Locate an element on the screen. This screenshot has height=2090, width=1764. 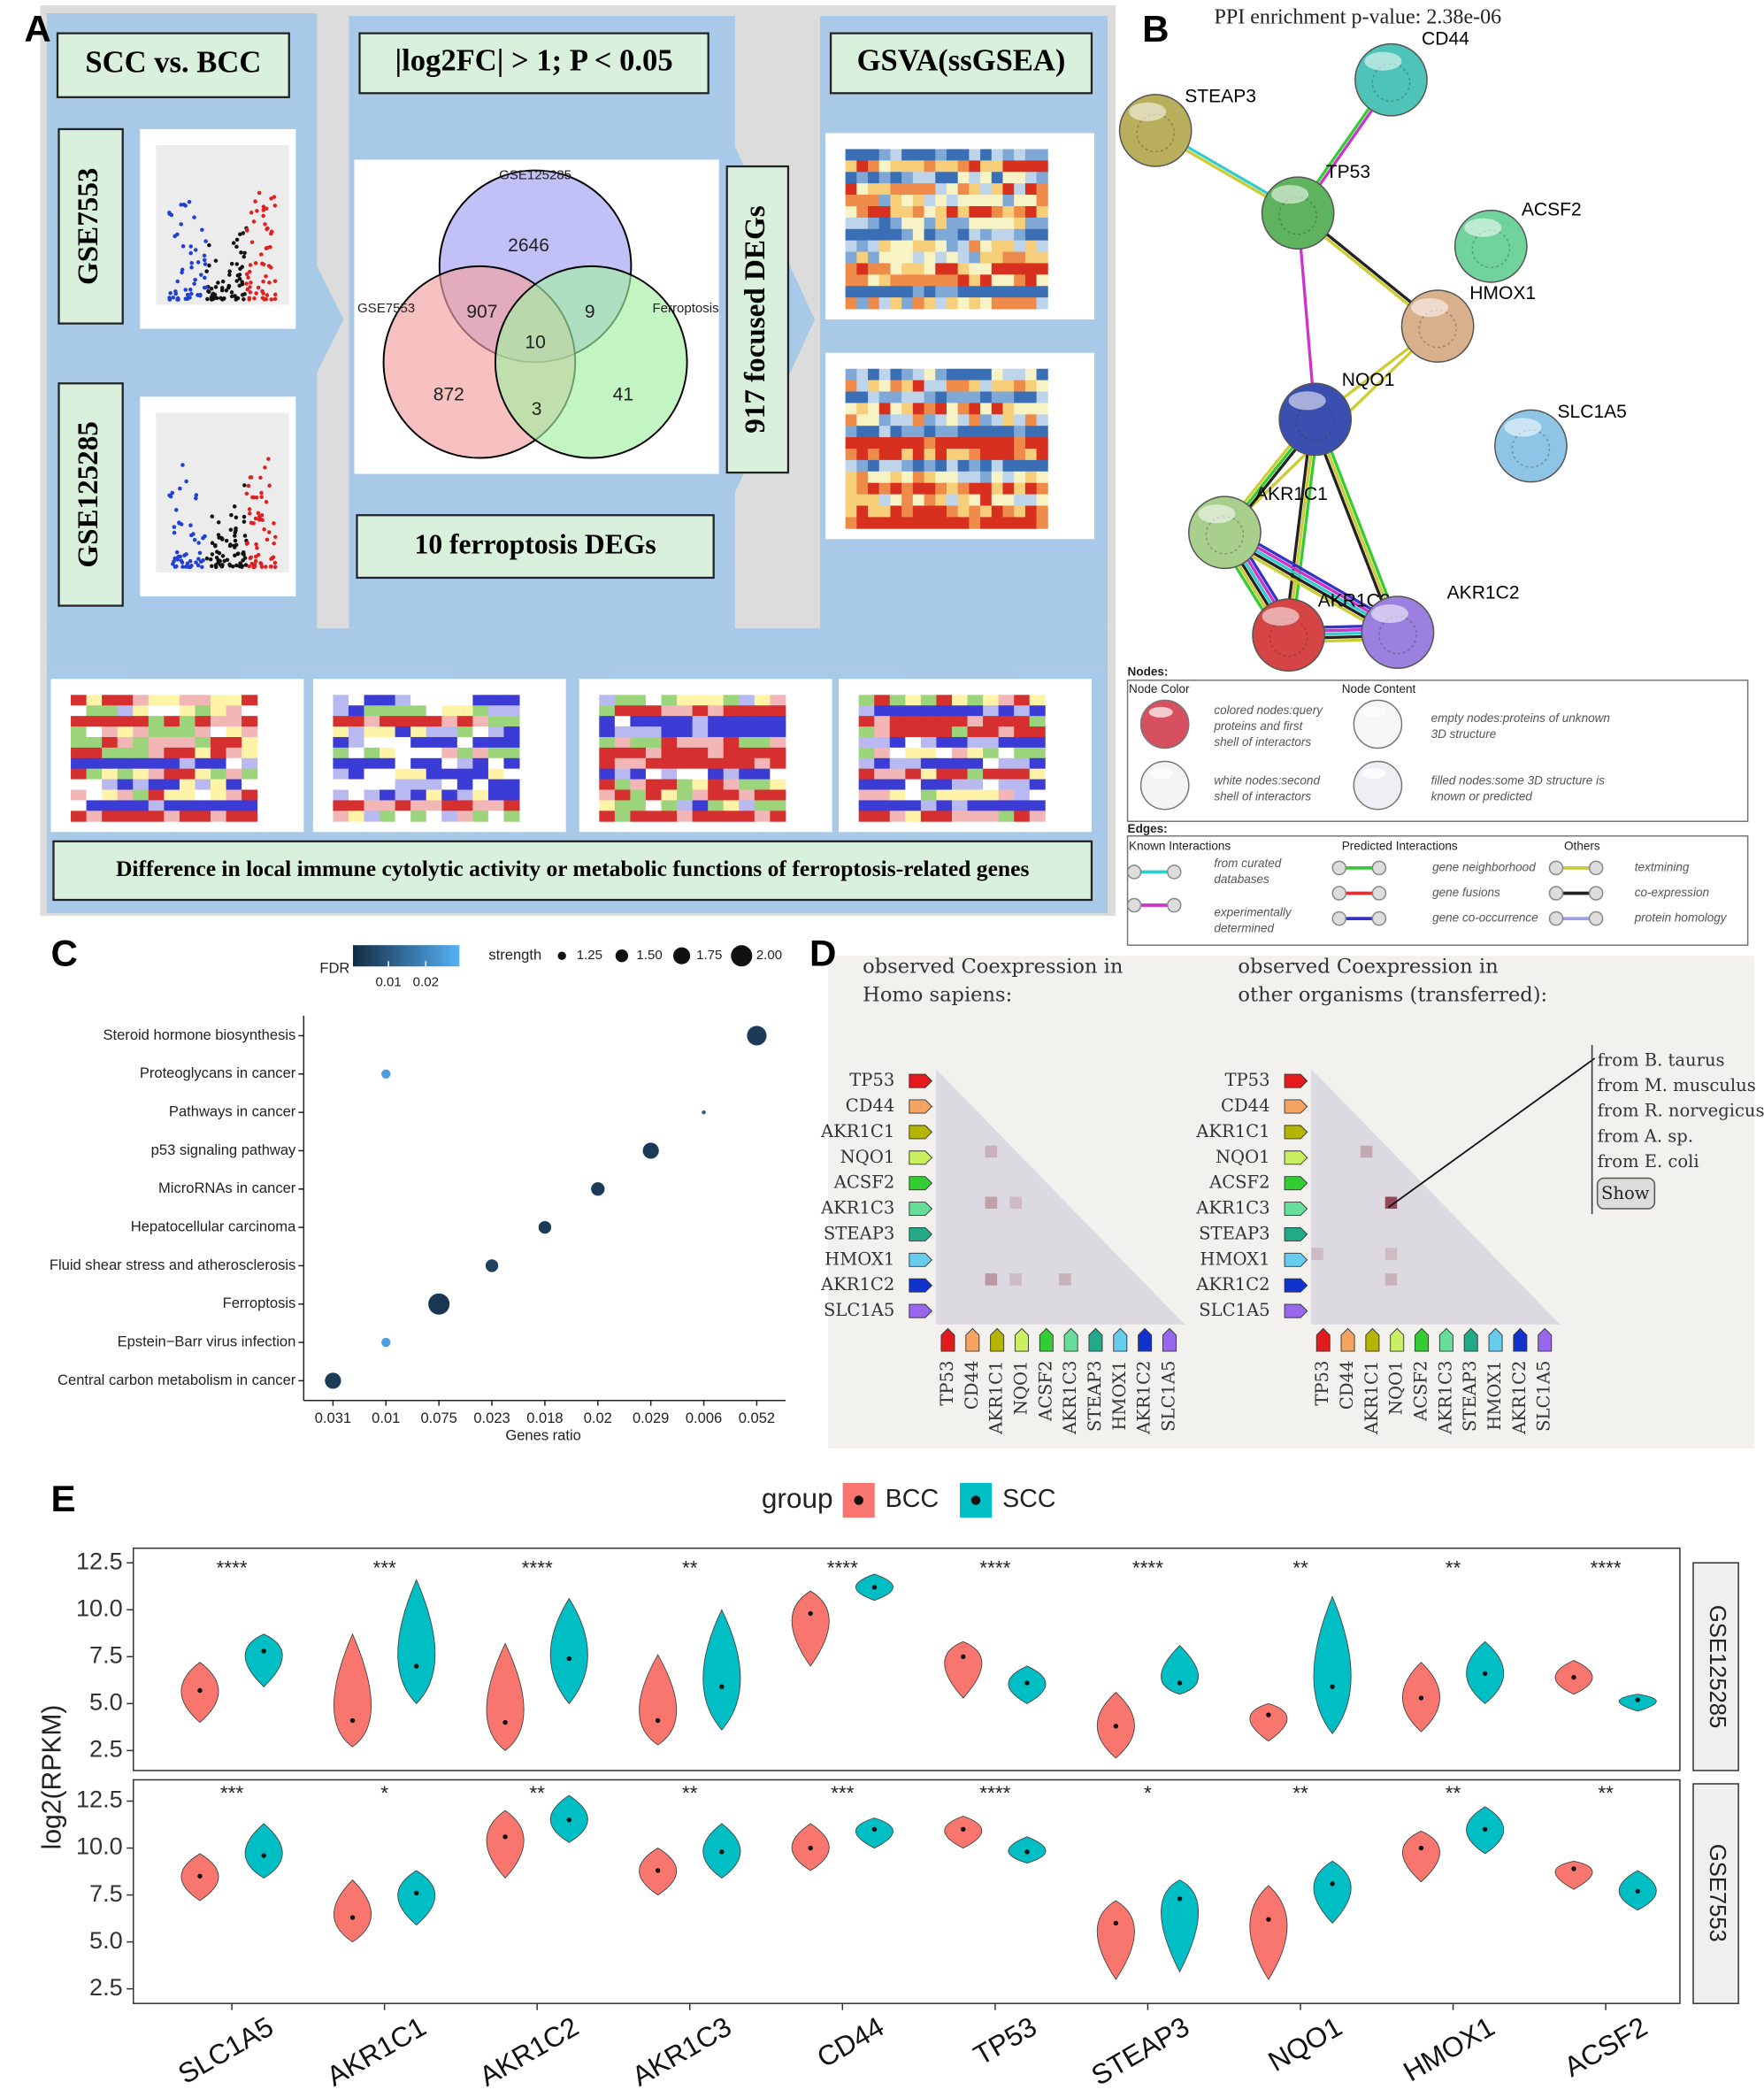
matrix-row-label: STEAP3 is located at coordinates (1234, 1233).